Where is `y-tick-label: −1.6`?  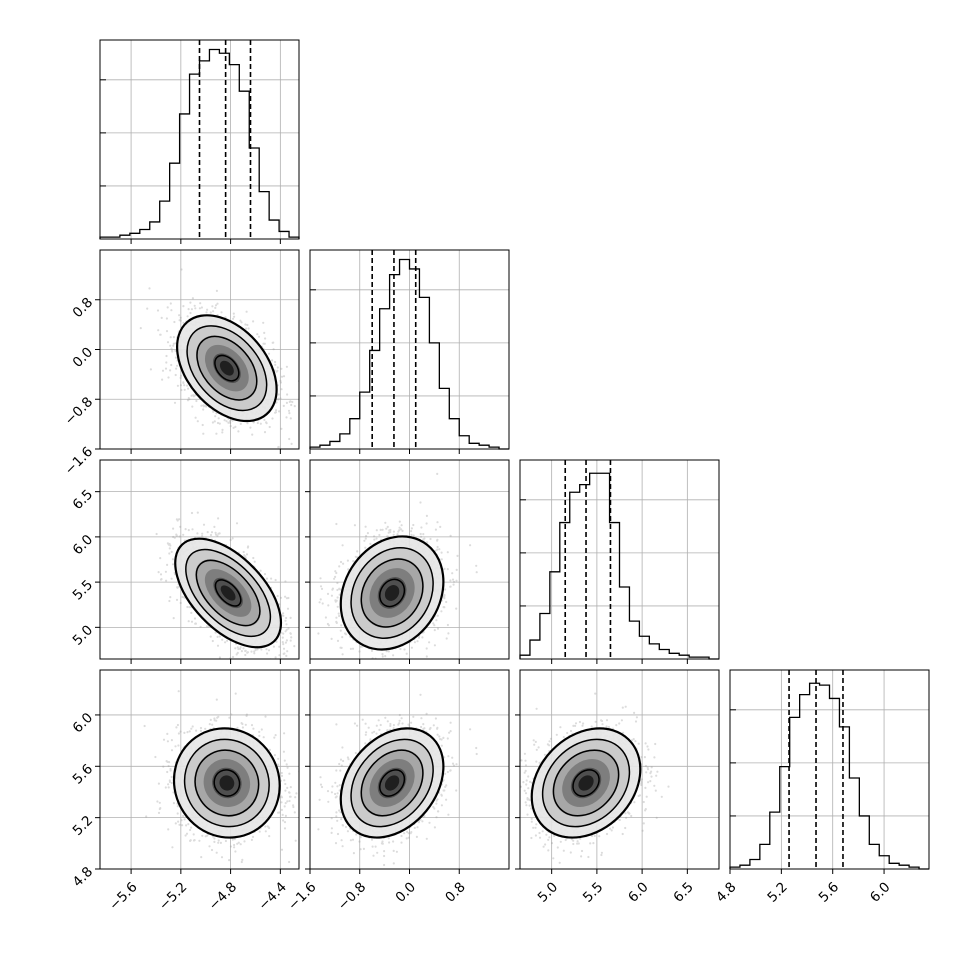 y-tick-label: −1.6 is located at coordinates (79, 461).